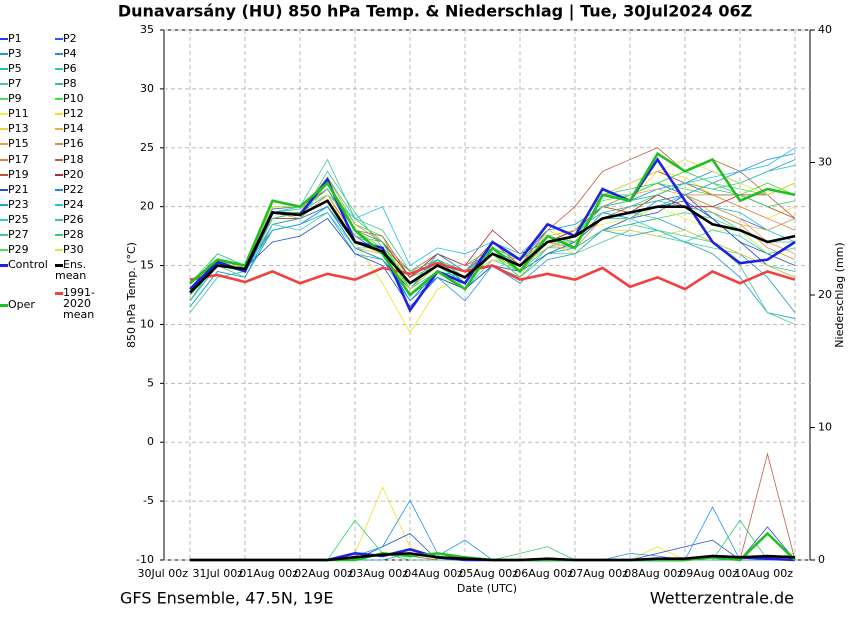 Image resolution: width=850 pixels, height=620 pixels. I want to click on legend-entry: P9, so click(31, 98).